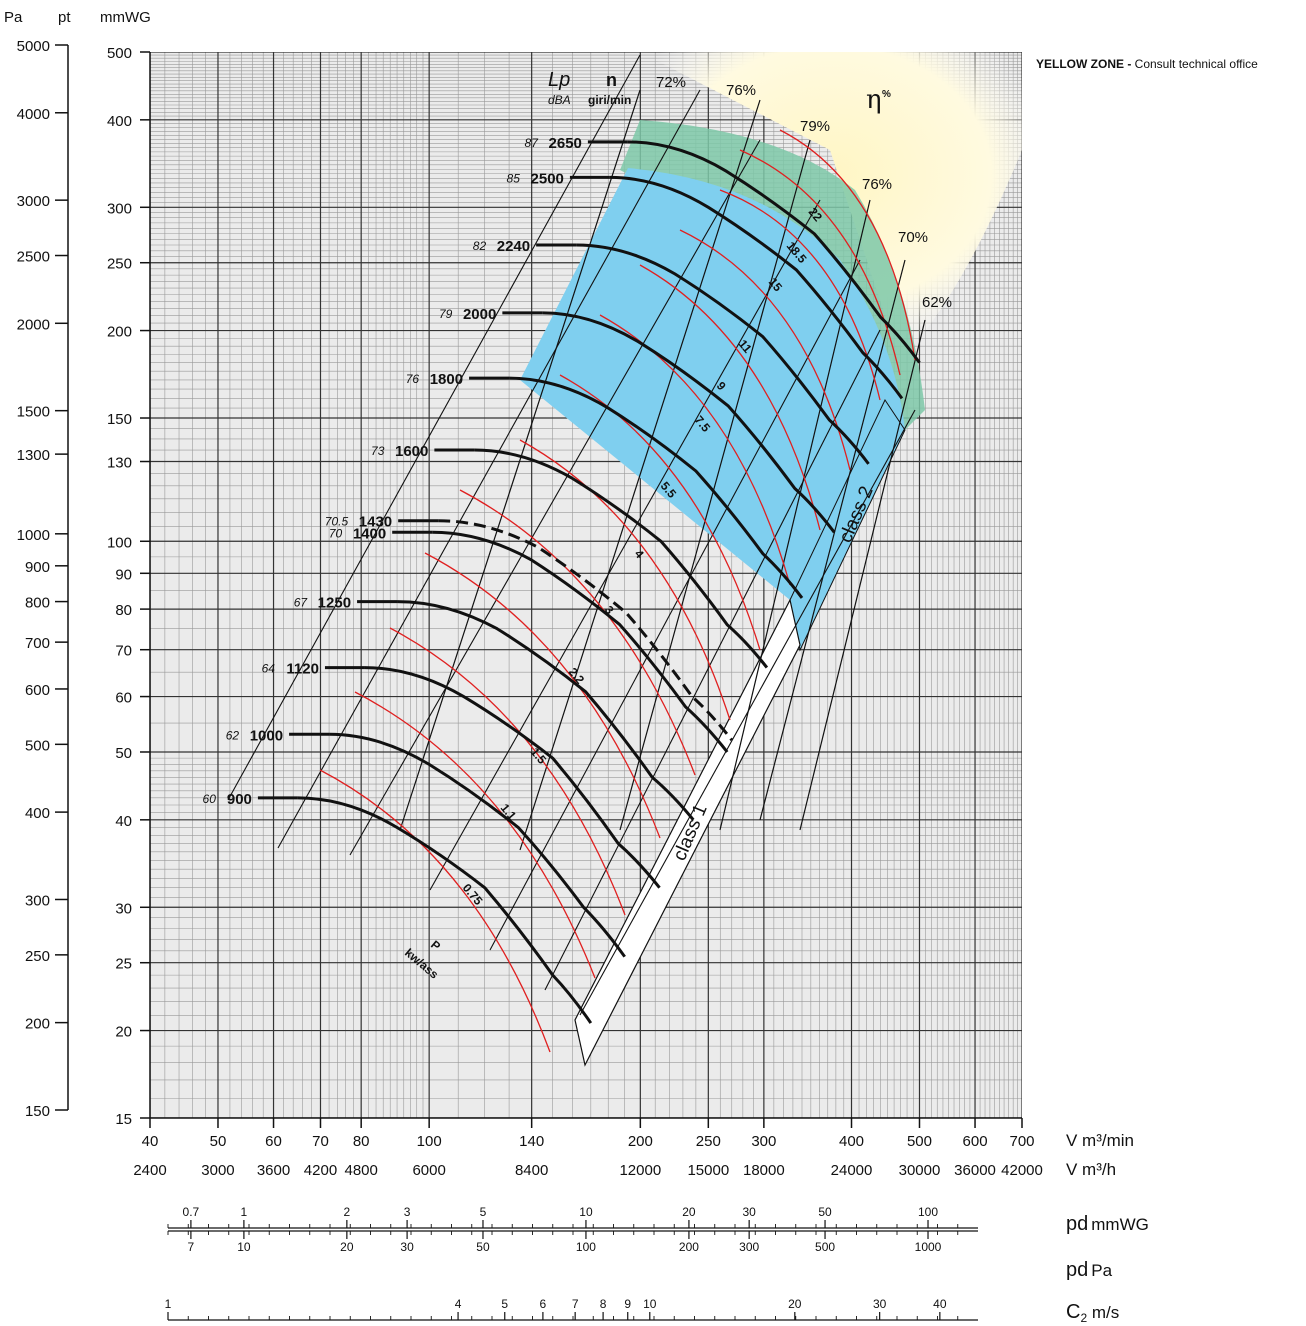 This screenshot has height=1326, width=1306. Describe the element at coordinates (375, 522) in the screenshot. I see `rpm-label-1430: 1430` at that location.